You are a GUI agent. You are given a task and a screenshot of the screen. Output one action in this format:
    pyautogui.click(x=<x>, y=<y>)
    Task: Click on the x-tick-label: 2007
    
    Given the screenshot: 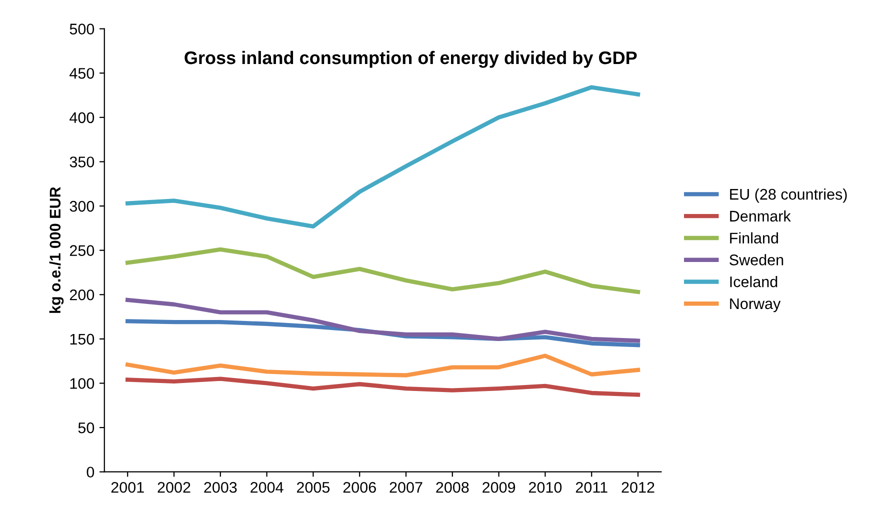 What is the action you would take?
    pyautogui.click(x=406, y=487)
    